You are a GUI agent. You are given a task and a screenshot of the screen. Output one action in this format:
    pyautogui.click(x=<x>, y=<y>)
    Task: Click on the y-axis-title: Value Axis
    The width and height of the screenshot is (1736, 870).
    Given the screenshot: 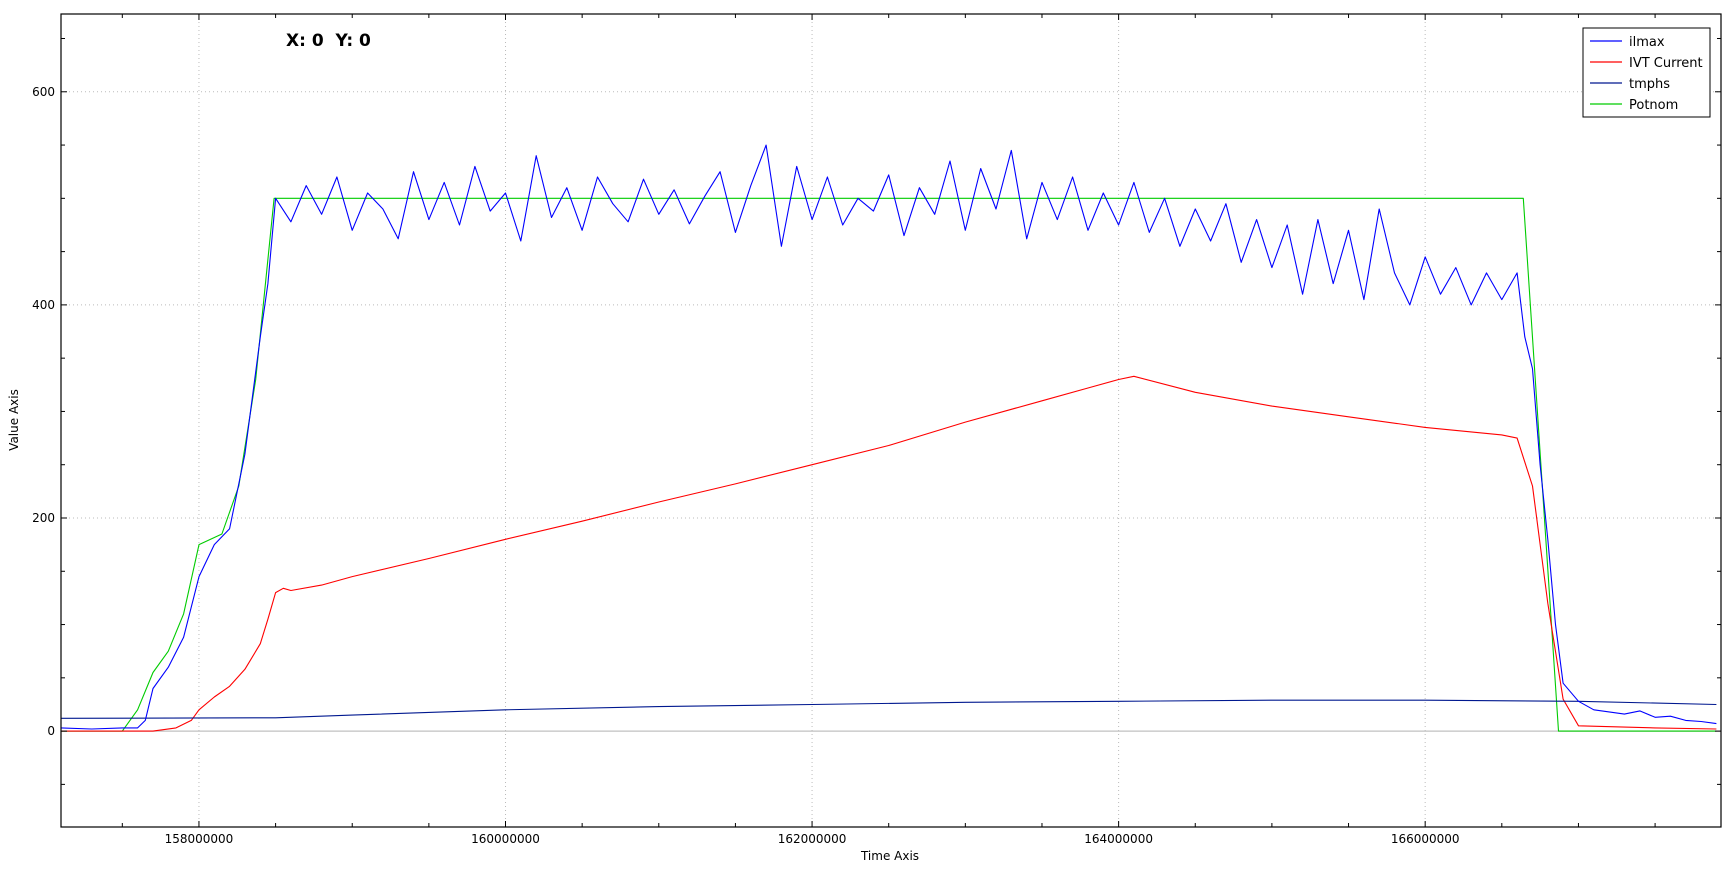 What is the action you would take?
    pyautogui.click(x=14, y=420)
    